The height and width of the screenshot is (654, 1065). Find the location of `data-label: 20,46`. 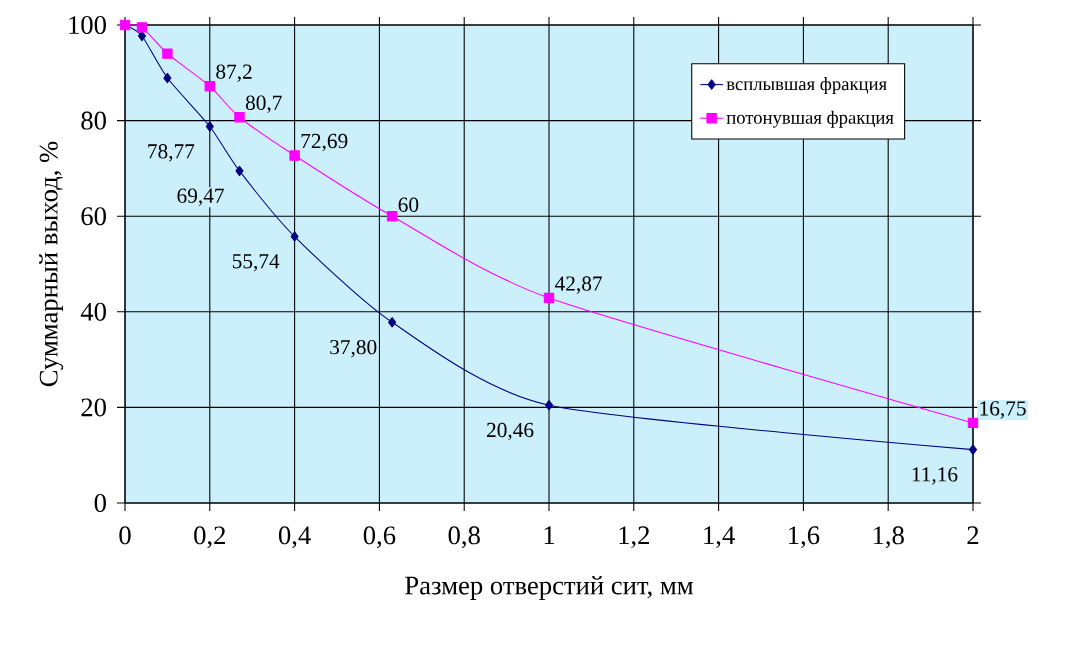

data-label: 20,46 is located at coordinates (510, 431).